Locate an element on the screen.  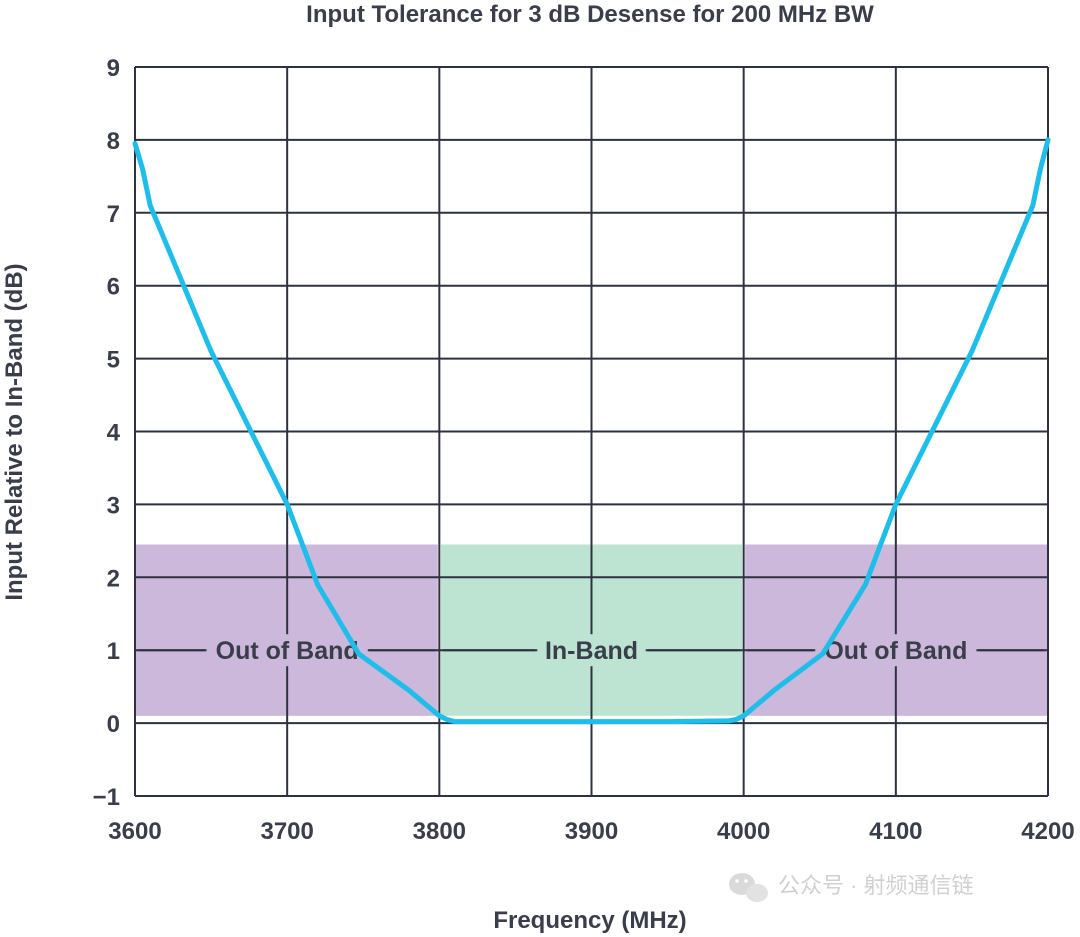
y-tick-label: 3 is located at coordinates (113, 505).